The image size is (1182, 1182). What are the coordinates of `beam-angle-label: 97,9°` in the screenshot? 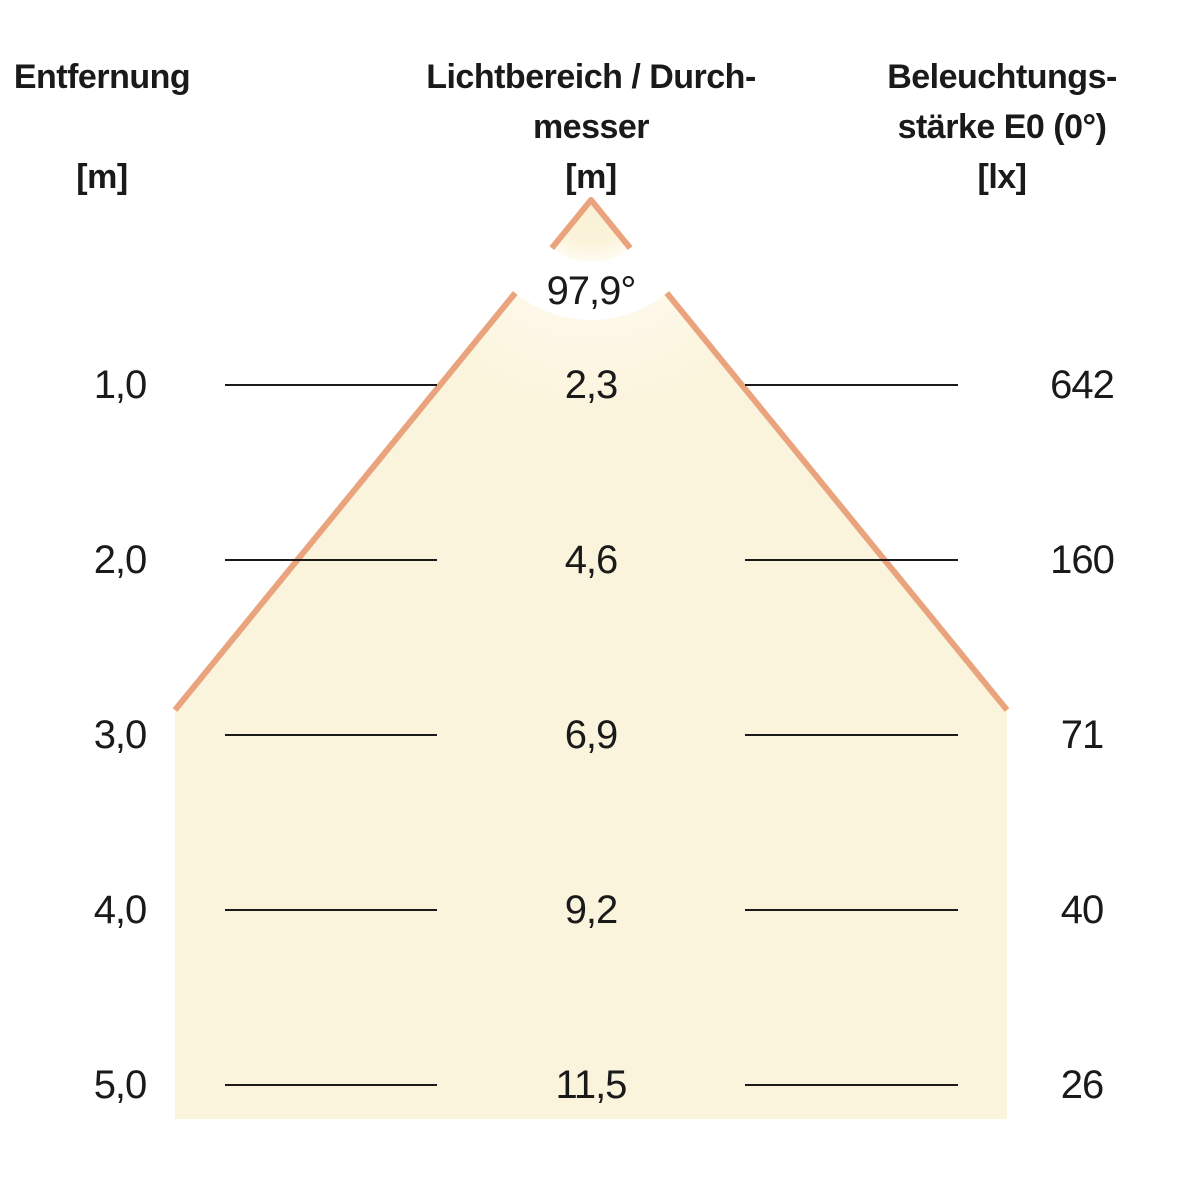 It's located at (591, 291).